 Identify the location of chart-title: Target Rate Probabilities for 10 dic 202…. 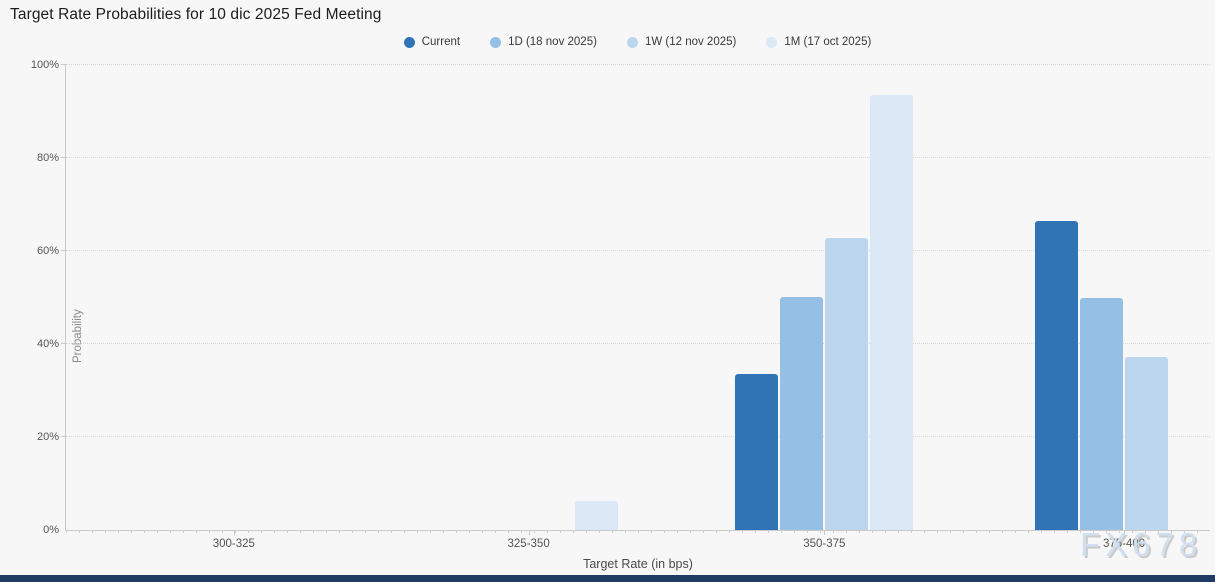
(196, 14).